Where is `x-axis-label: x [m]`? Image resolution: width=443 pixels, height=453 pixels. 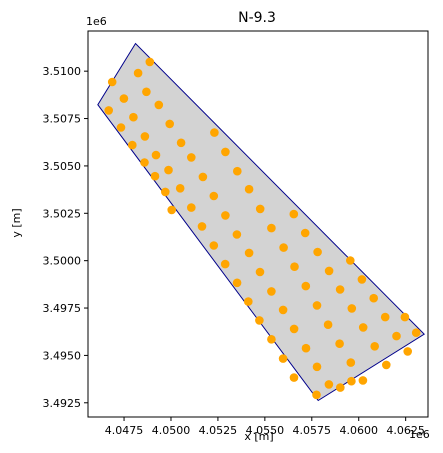
x-axis-label: x [m] is located at coordinates (258, 436).